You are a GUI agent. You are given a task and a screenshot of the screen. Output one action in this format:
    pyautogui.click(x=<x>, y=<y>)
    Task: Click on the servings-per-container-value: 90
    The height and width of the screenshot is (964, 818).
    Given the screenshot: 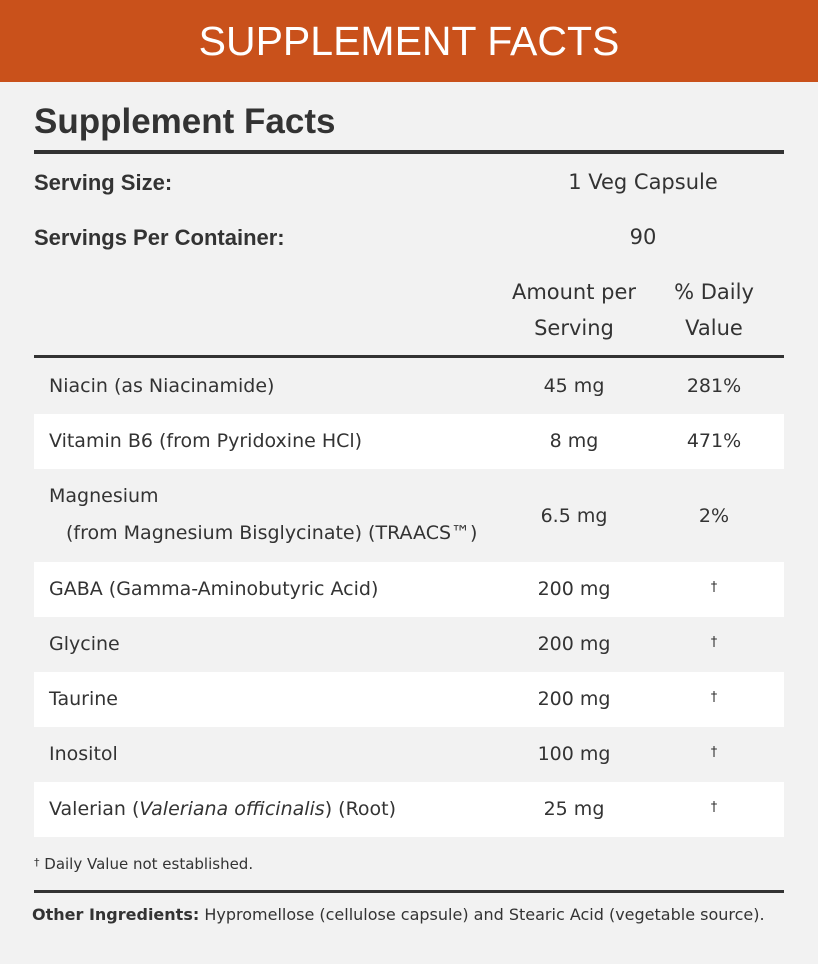 What is the action you would take?
    pyautogui.click(x=643, y=237)
    